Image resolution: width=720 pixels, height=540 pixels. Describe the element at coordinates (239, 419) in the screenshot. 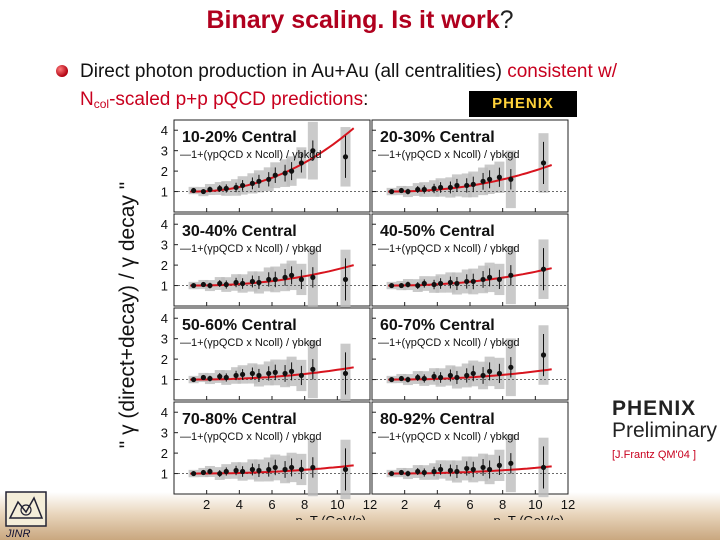

I see `panel-label: 70-80% Central` at that location.